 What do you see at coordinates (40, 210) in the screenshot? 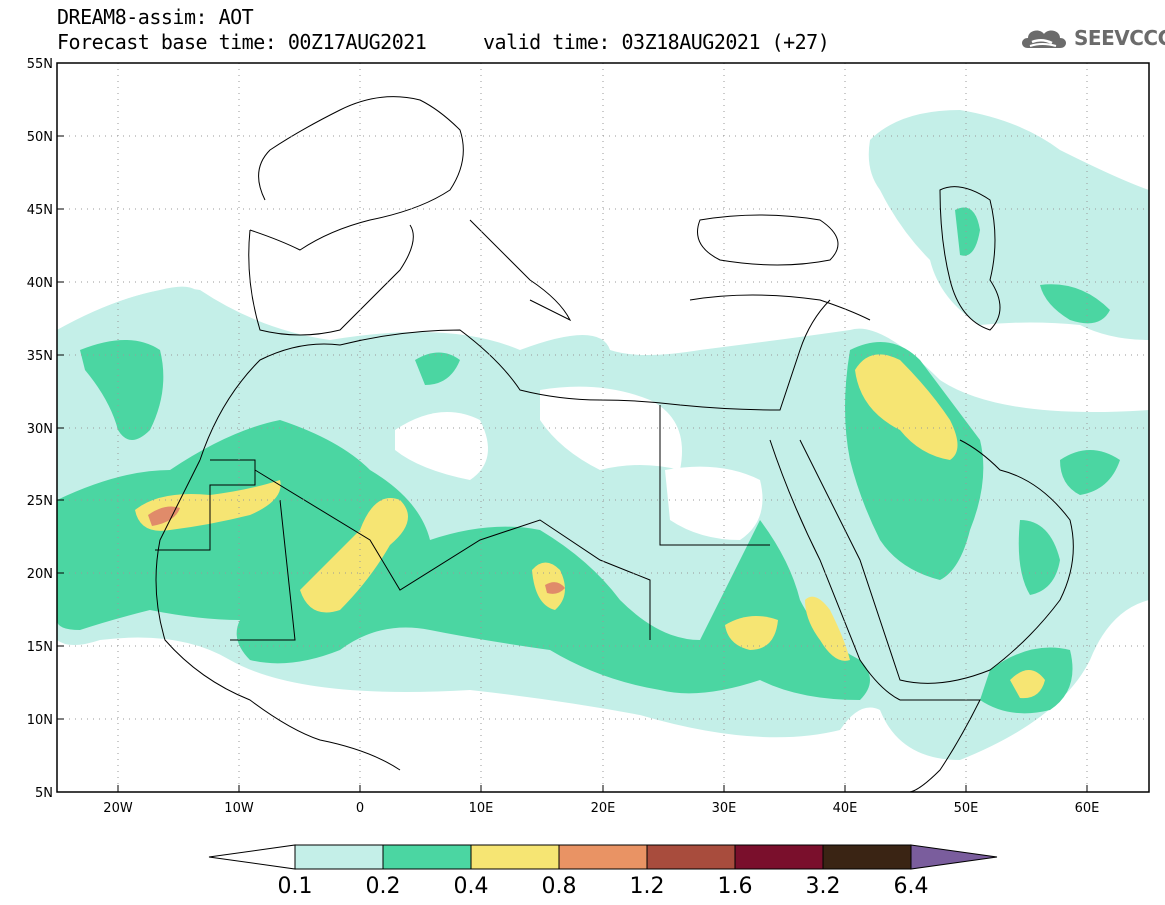
I see `lat-label: 45N` at bounding box center [40, 210].